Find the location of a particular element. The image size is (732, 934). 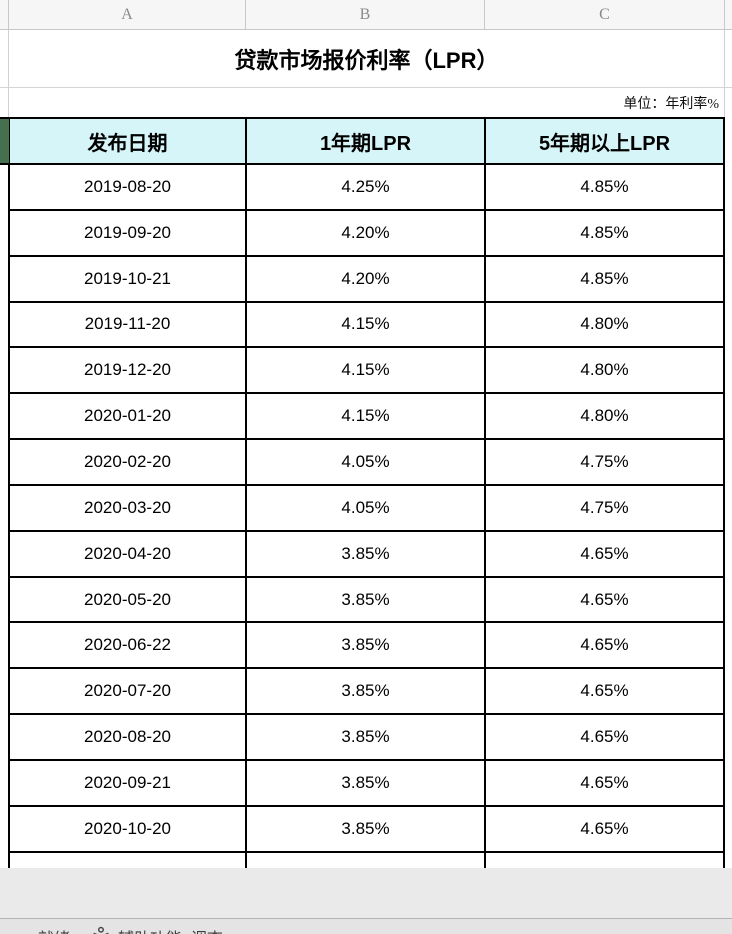

table-row: 2020-06-22 3.85% 4.65% is located at coordinates (366, 646).